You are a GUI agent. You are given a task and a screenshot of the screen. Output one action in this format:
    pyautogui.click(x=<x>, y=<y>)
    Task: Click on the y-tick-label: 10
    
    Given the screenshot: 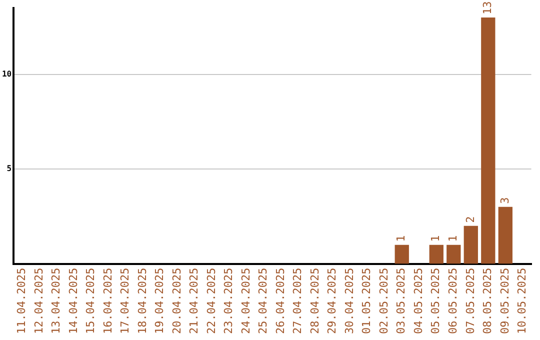 What is the action you would take?
    pyautogui.click(x=7, y=73)
    